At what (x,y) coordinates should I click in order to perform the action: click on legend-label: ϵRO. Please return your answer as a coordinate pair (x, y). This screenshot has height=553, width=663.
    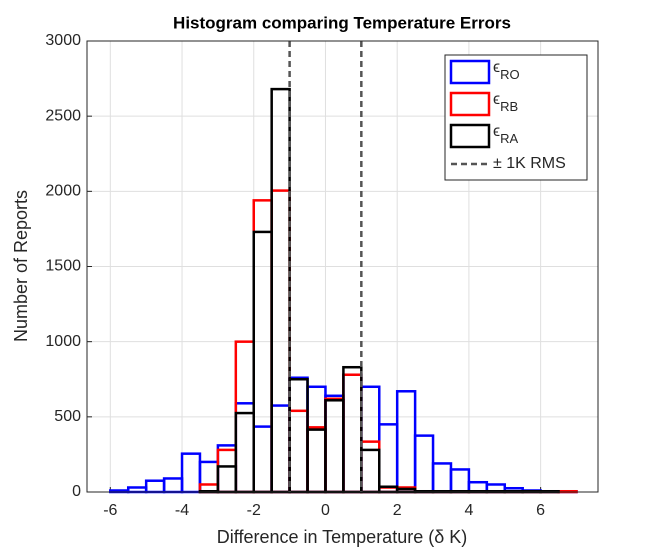
    Looking at the image, I should click on (506, 70).